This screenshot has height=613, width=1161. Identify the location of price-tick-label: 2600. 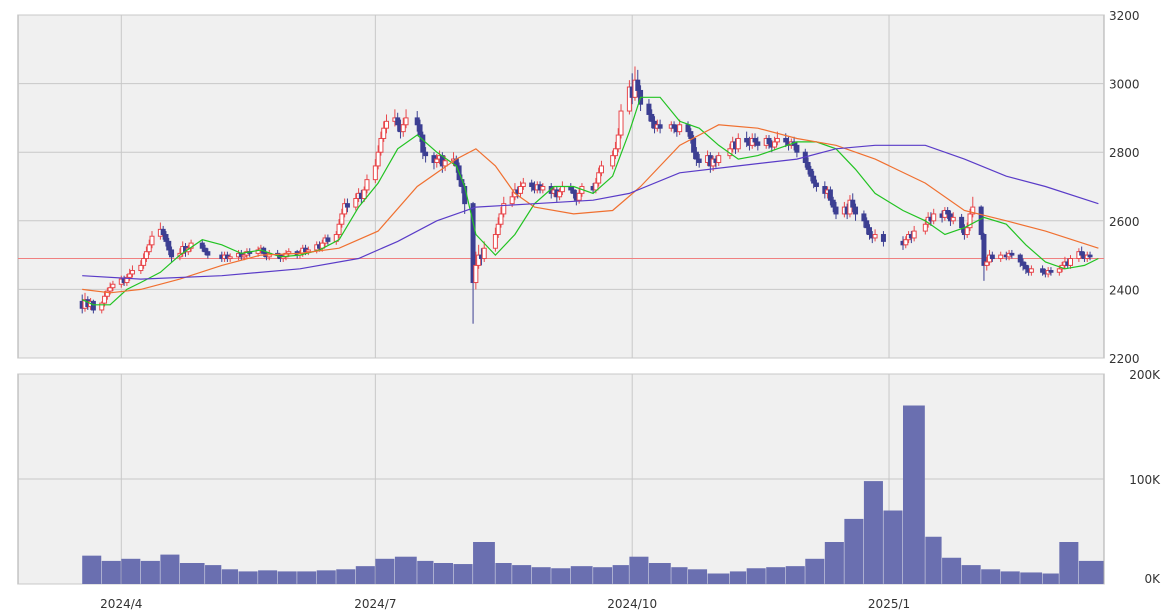
(1124, 222).